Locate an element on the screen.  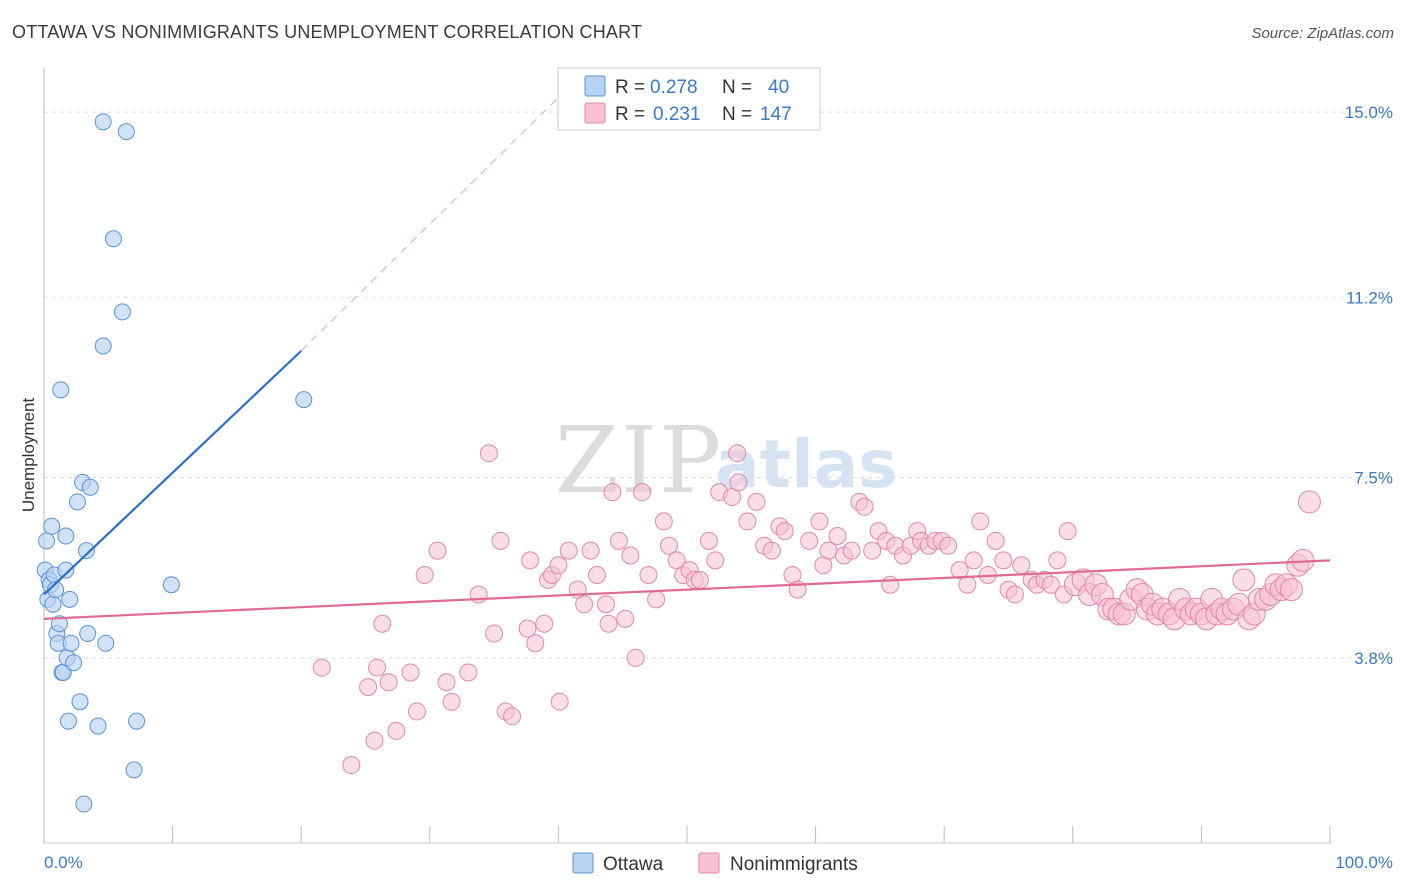
ottawa-trend-extension is located at coordinates (429, 224).